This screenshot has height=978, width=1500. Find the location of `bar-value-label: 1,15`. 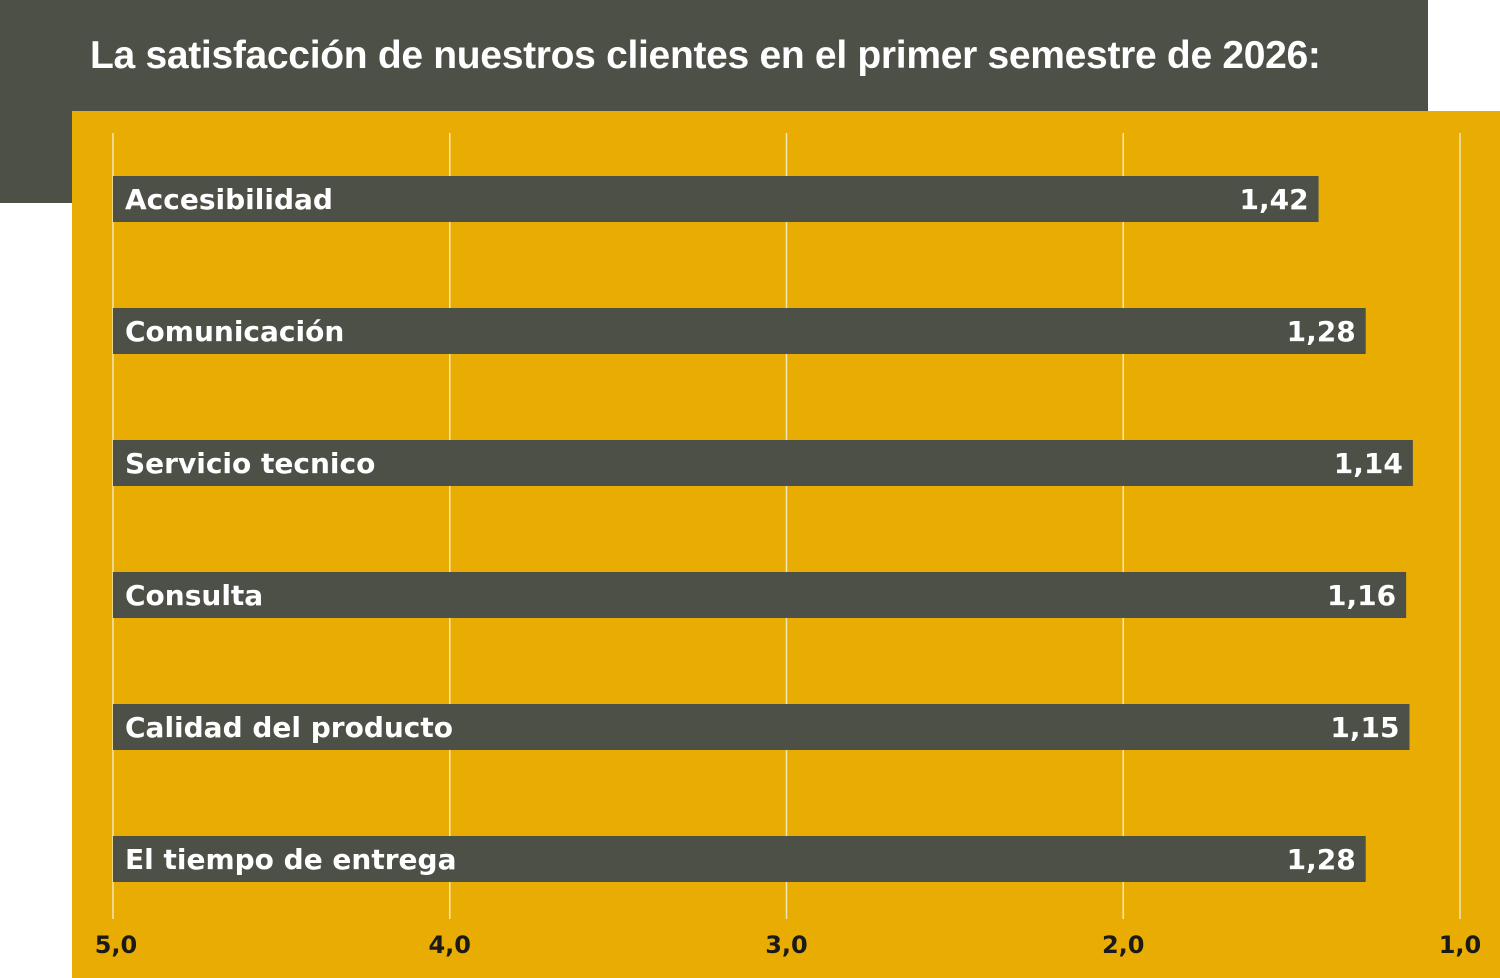

bar-value-label: 1,15 is located at coordinates (1364, 727).